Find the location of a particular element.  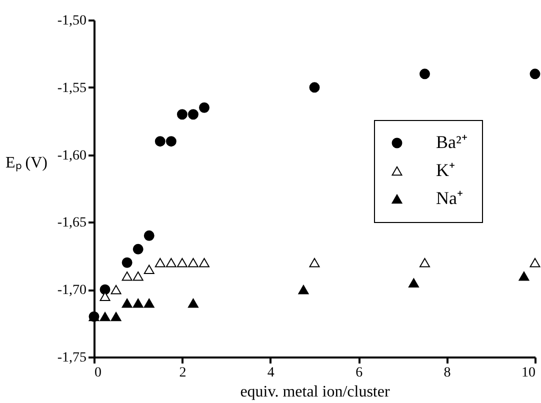

y-tick-label: -1,50 is located at coordinates (71, 21).